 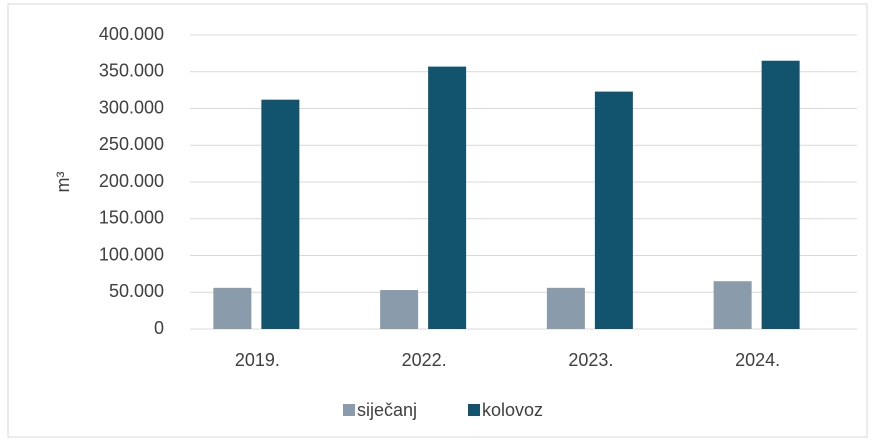 I want to click on x-tick-label: 2024., so click(x=757, y=360).